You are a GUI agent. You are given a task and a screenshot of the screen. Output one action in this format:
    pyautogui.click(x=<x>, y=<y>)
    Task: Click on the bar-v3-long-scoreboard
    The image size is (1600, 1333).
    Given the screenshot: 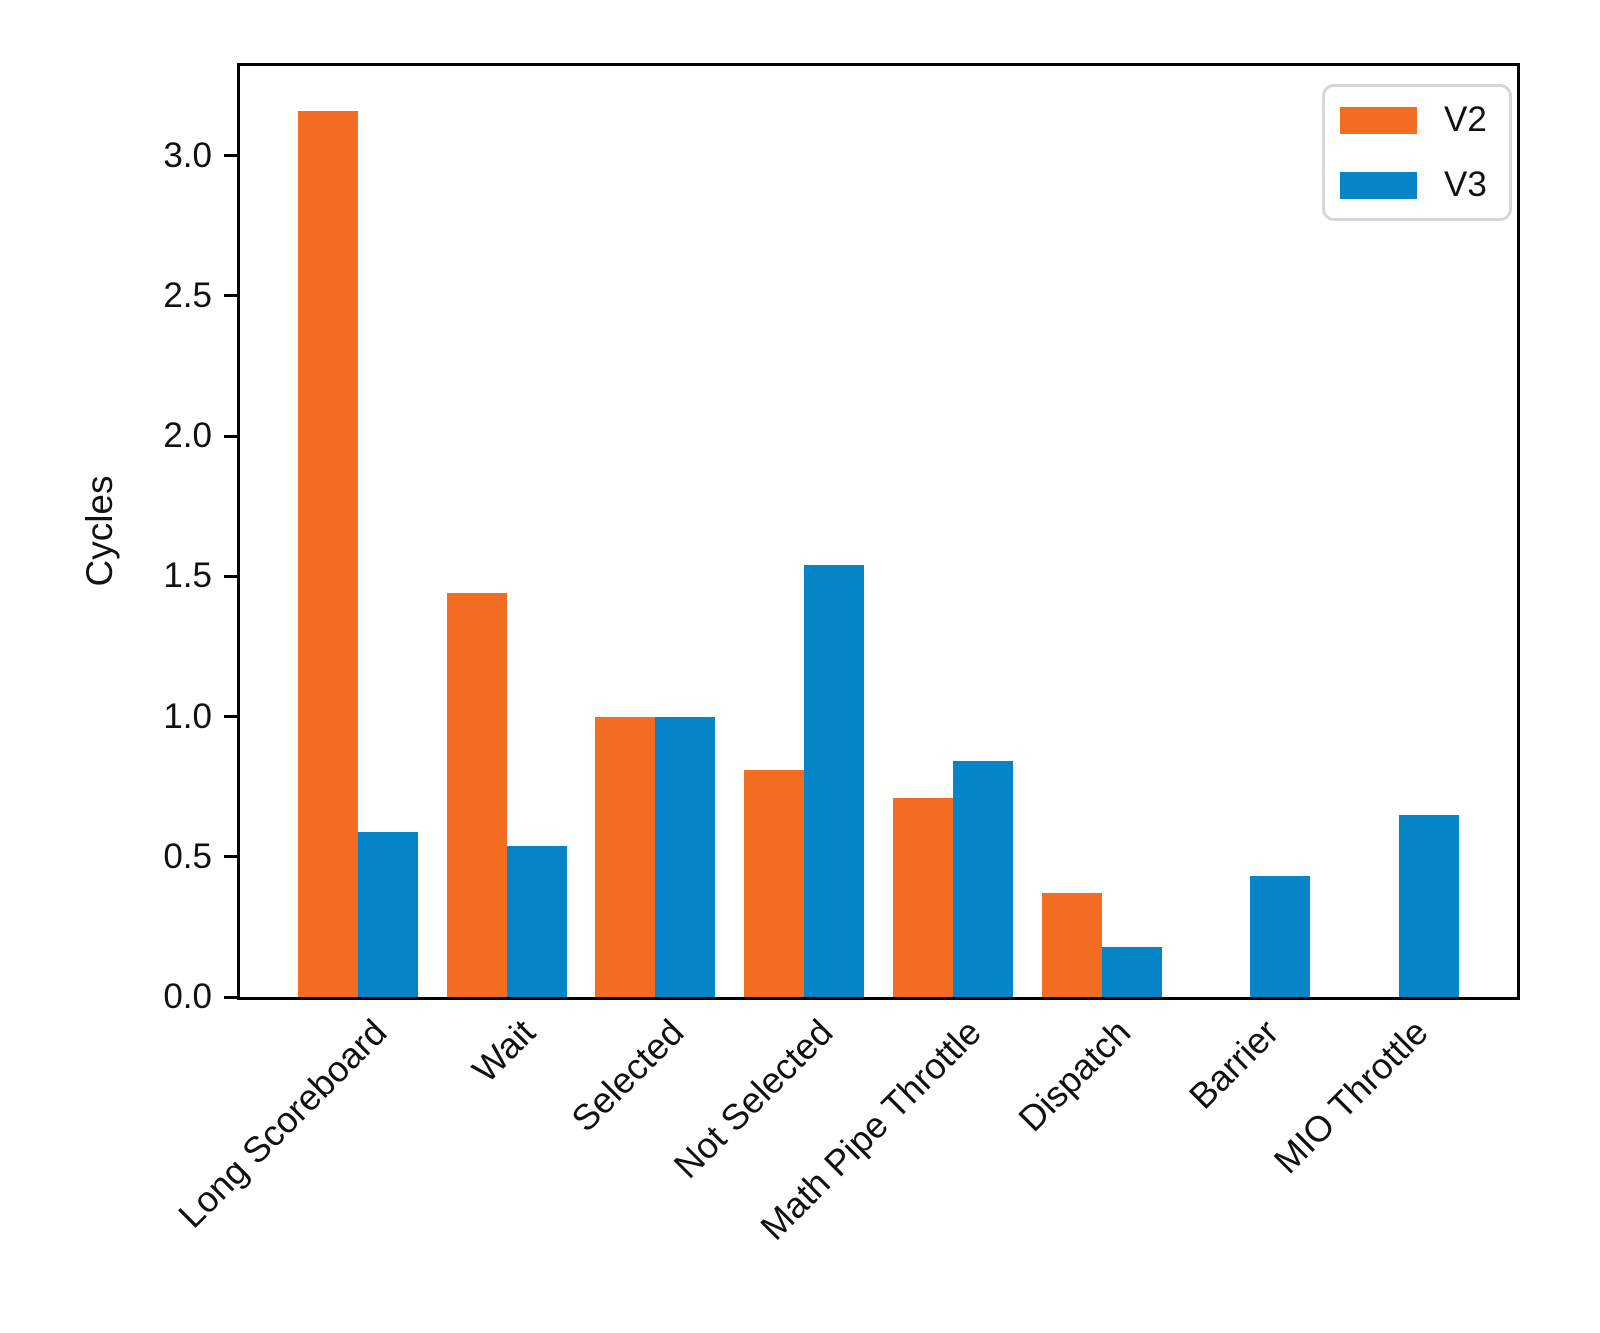 What is the action you would take?
    pyautogui.click(x=388, y=914)
    